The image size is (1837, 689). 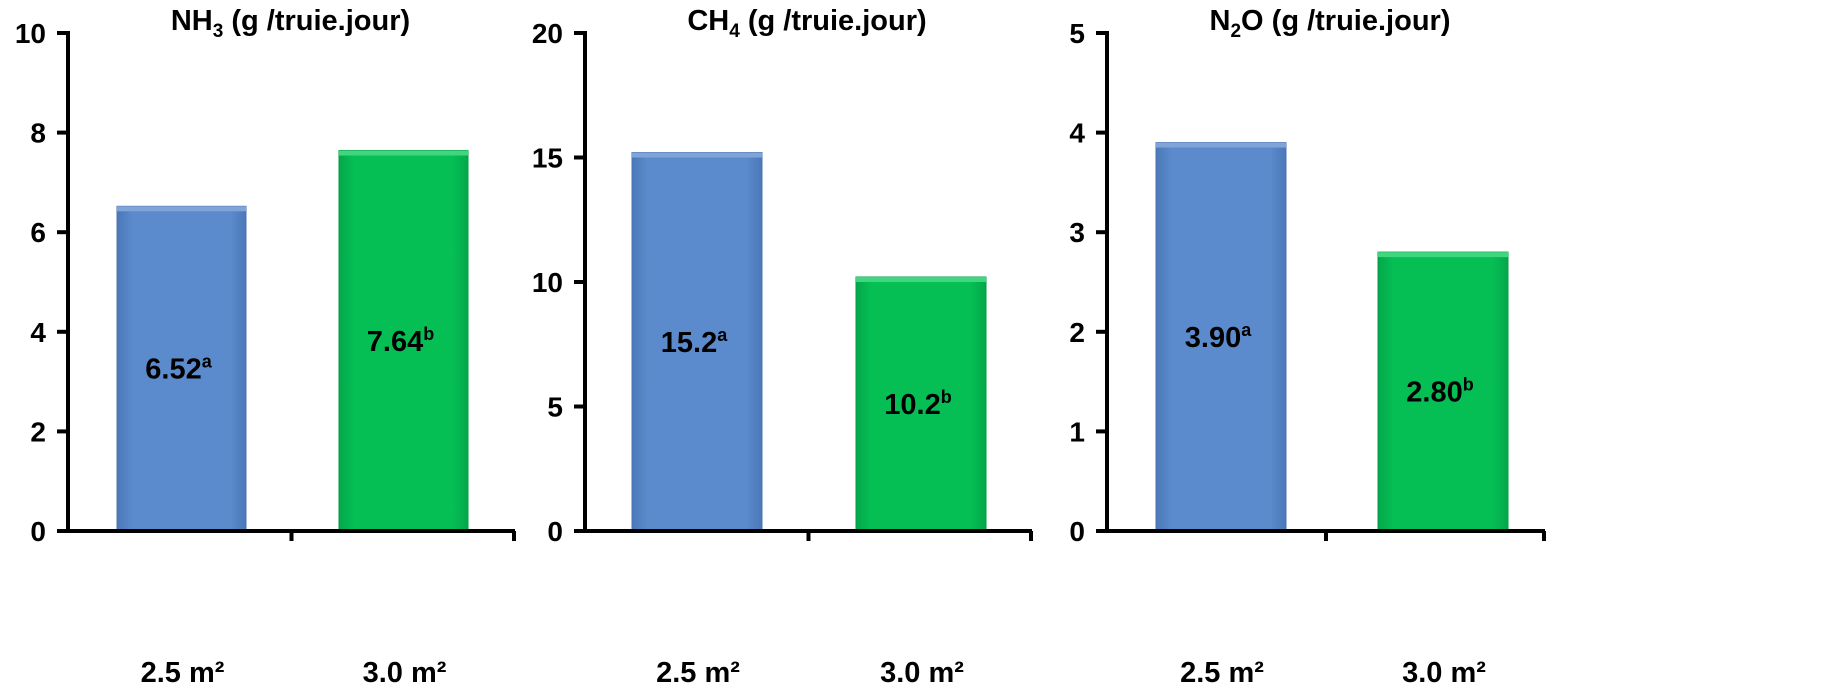 I want to click on value-label: 10.2b, so click(x=917, y=404).